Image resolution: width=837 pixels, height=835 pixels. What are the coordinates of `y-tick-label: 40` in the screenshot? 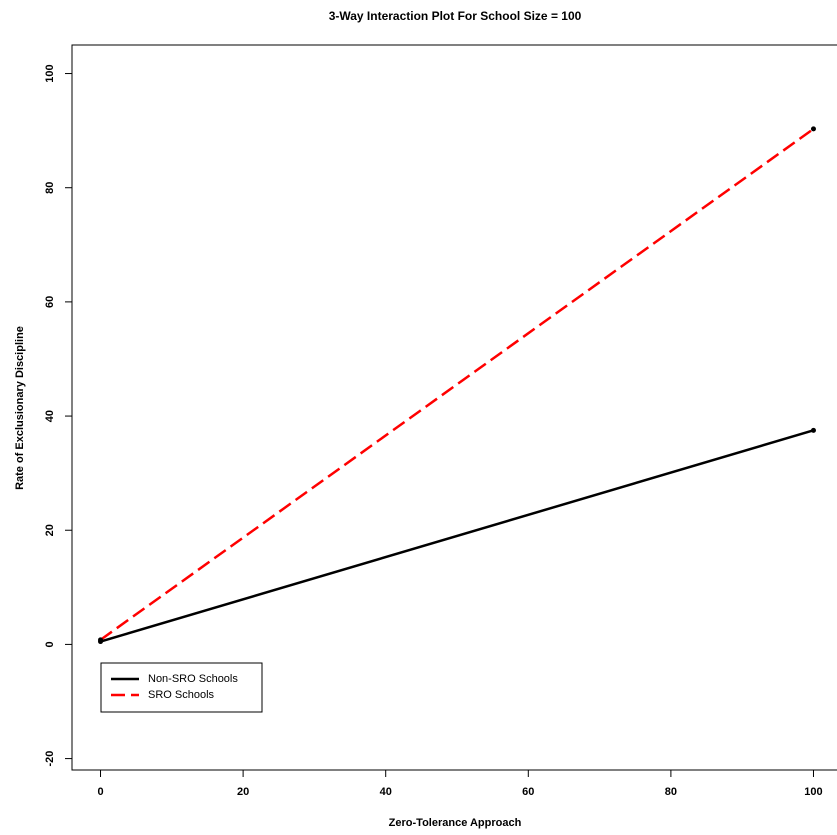 It's located at (50, 416).